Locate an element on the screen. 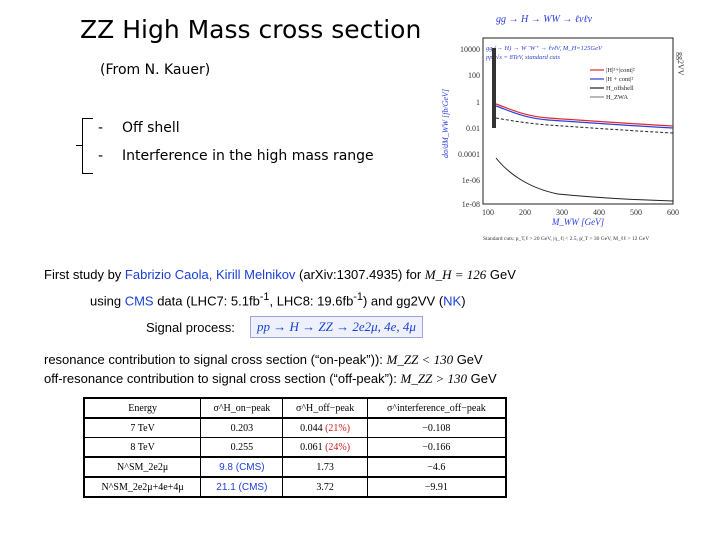 This screenshot has width=720, height=540. authors-link: Fabrizio Caola, Kirill Melnikov is located at coordinates (210, 274).